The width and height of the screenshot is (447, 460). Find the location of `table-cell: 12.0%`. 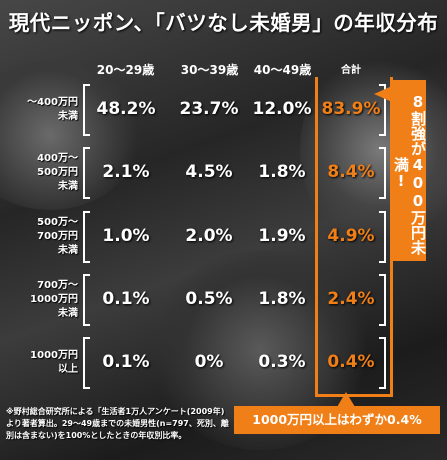

table-cell: 12.0% is located at coordinates (282, 109).